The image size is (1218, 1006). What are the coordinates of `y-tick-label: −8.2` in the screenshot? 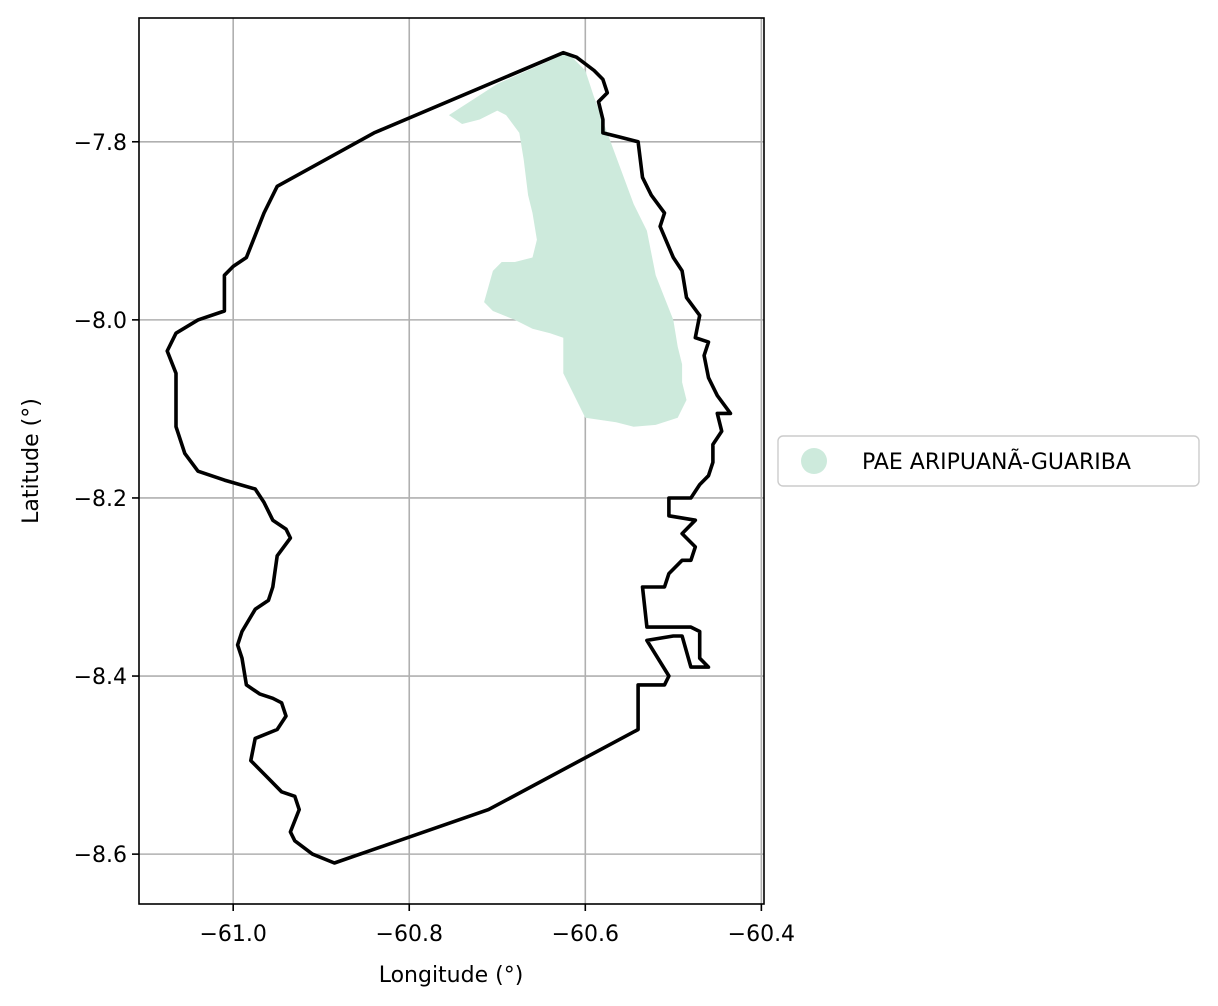 It's located at (100, 499).